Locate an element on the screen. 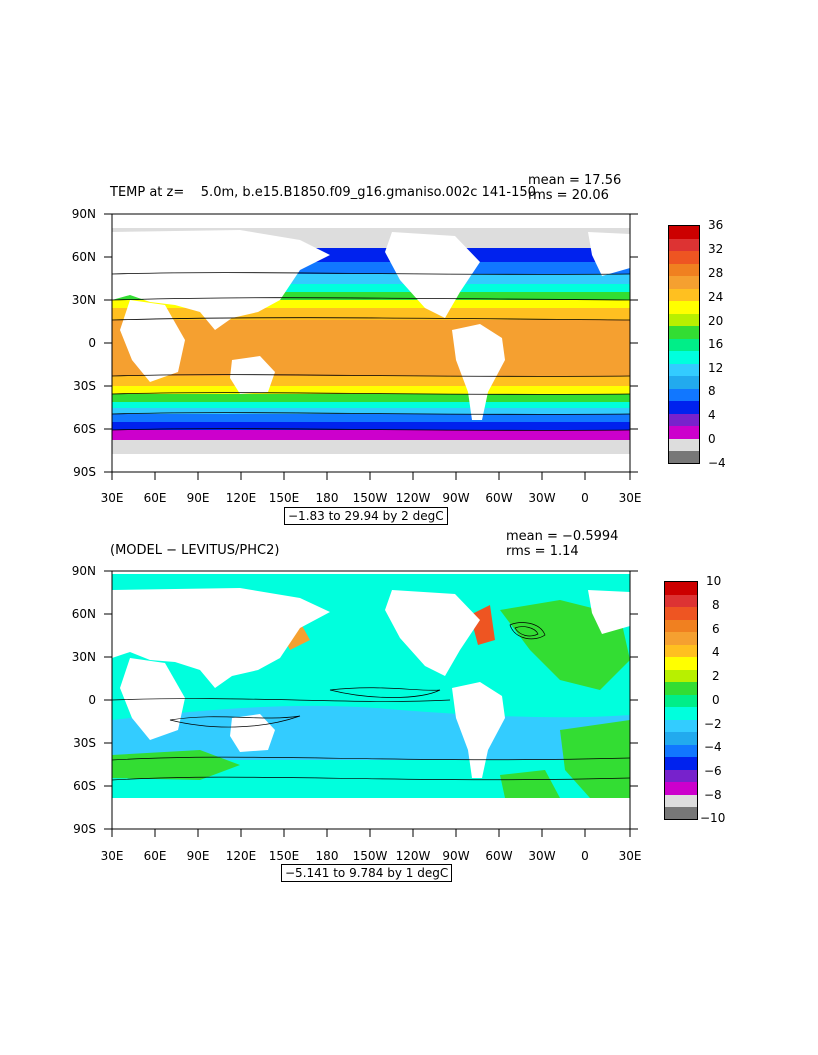 This screenshot has width=818, height=1055. panel2-range-label: −5.141 to 9.784 by 1 degC is located at coordinates (367, 873).